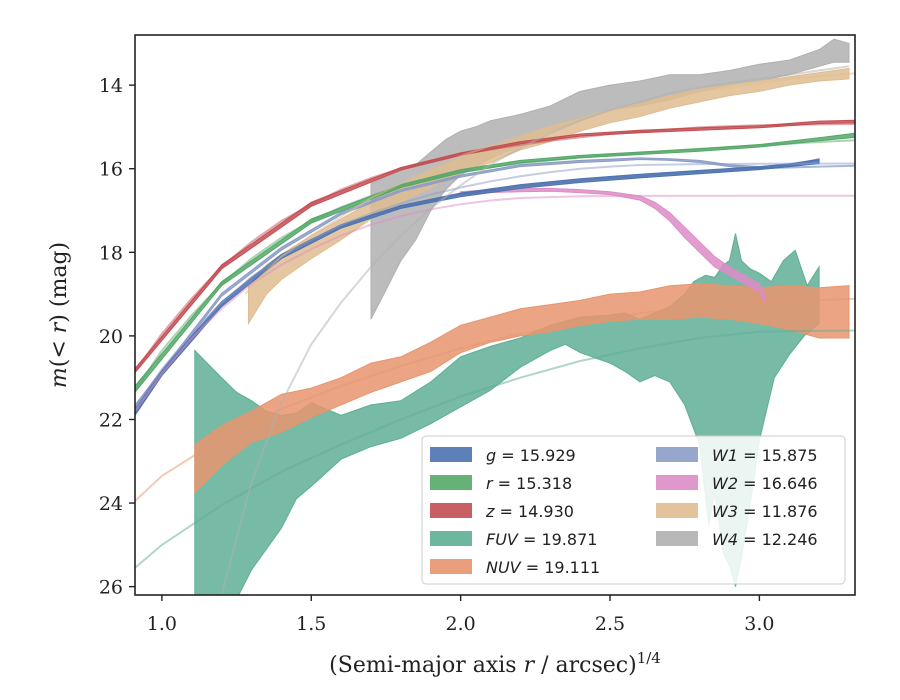 The height and width of the screenshot is (700, 900). What do you see at coordinates (111, 420) in the screenshot?
I see `y-tick-label: 22` at bounding box center [111, 420].